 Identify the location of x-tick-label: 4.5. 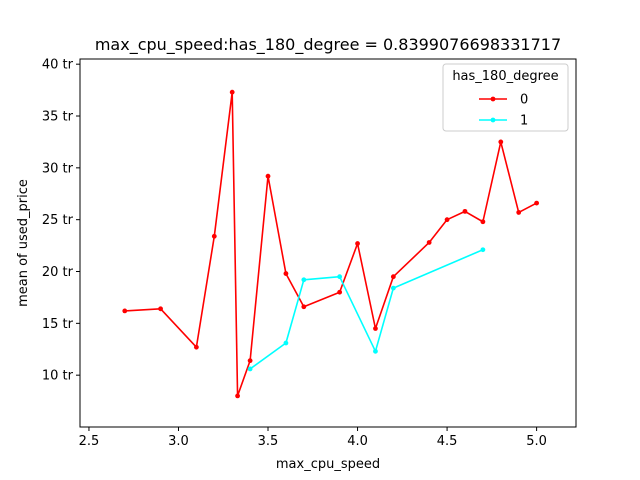
(447, 441).